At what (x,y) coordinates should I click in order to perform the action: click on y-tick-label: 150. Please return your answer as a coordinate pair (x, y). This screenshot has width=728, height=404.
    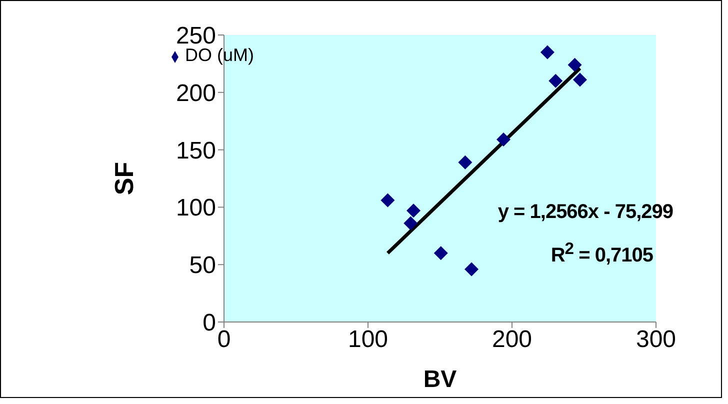
    Looking at the image, I should click on (196, 150).